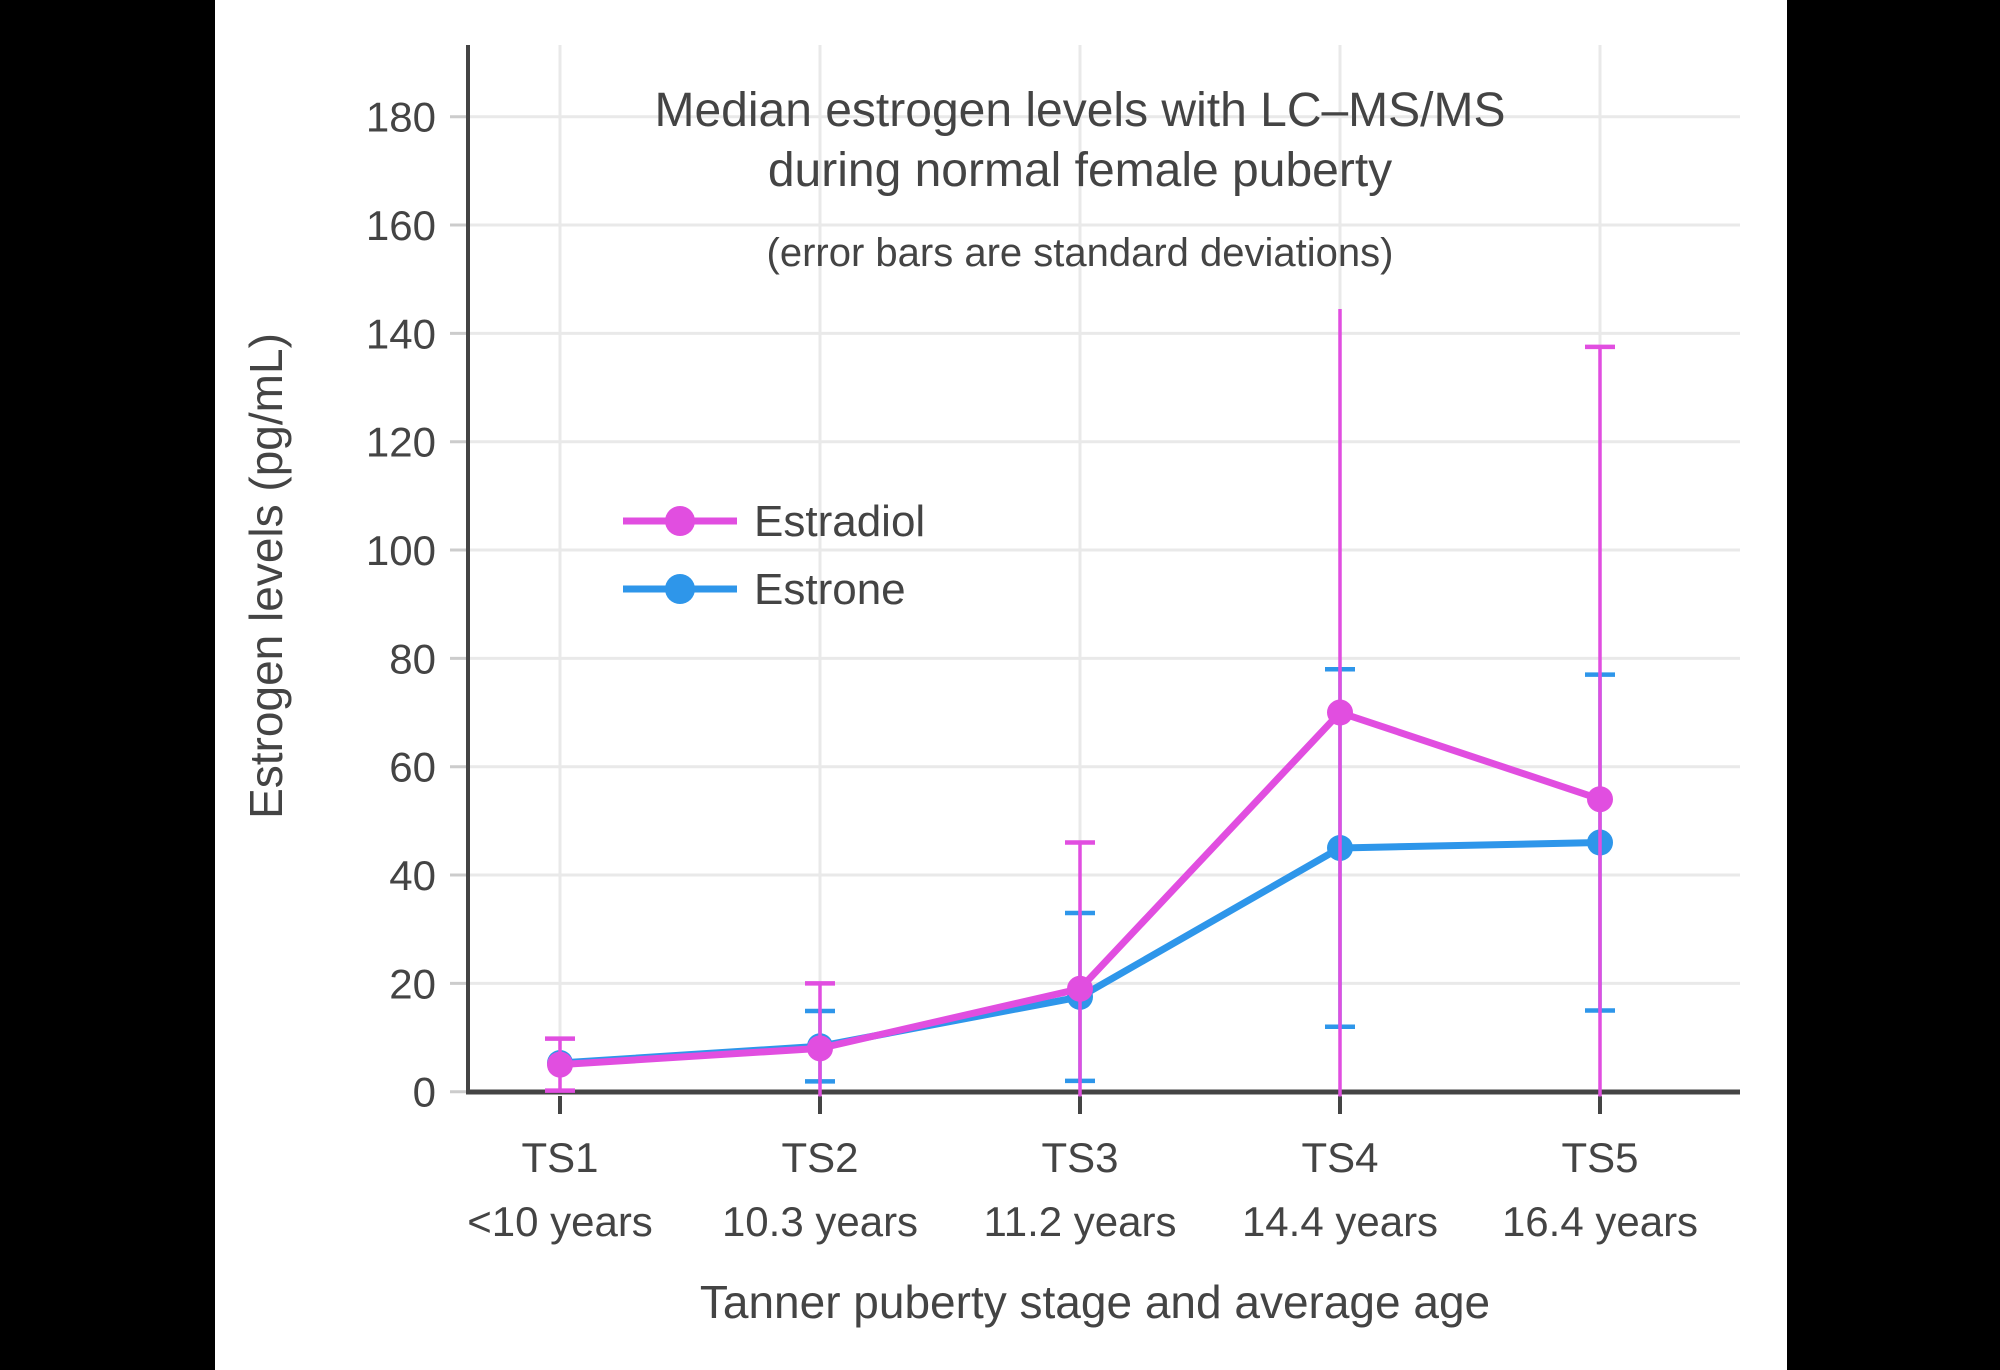  Describe the element at coordinates (401, 333) in the screenshot. I see `y-tick-label: 140` at that location.